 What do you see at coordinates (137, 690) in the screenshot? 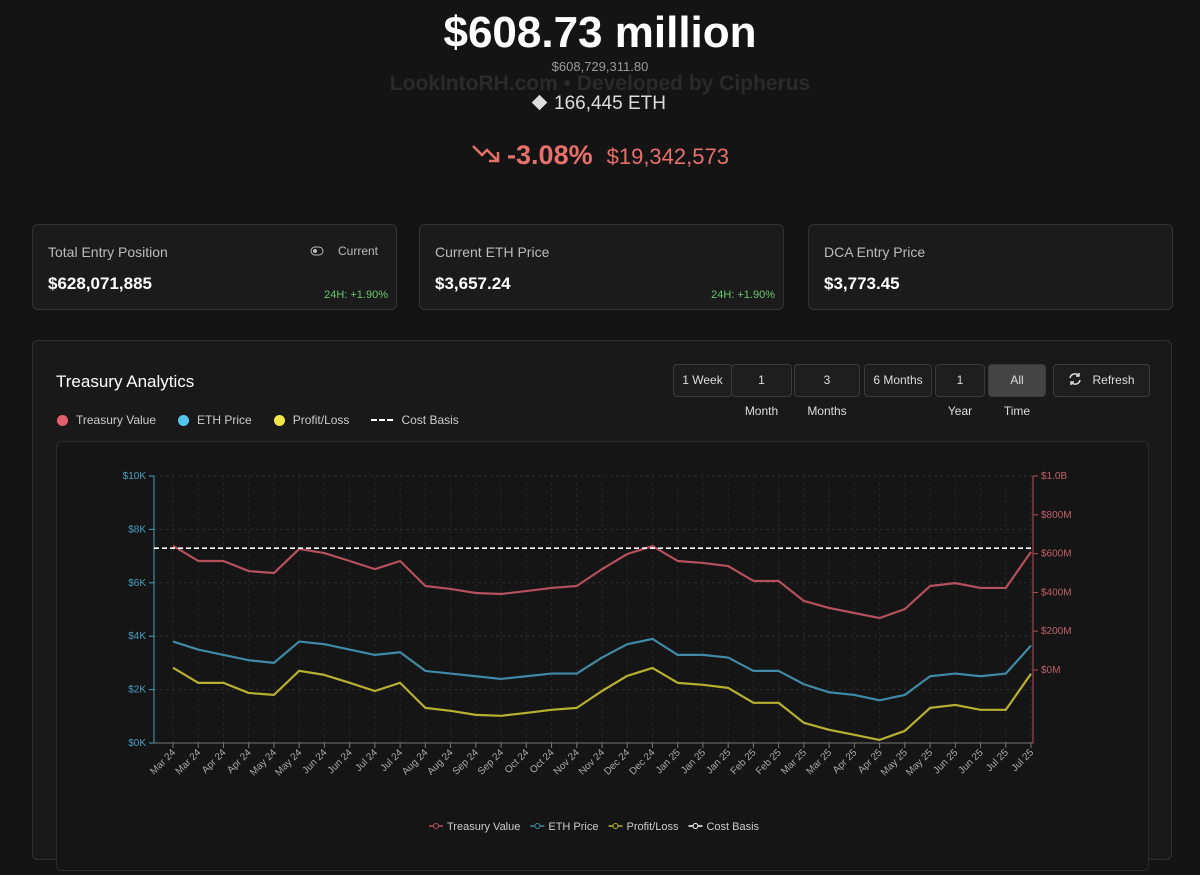
I see `y-tick-label: $2K` at bounding box center [137, 690].